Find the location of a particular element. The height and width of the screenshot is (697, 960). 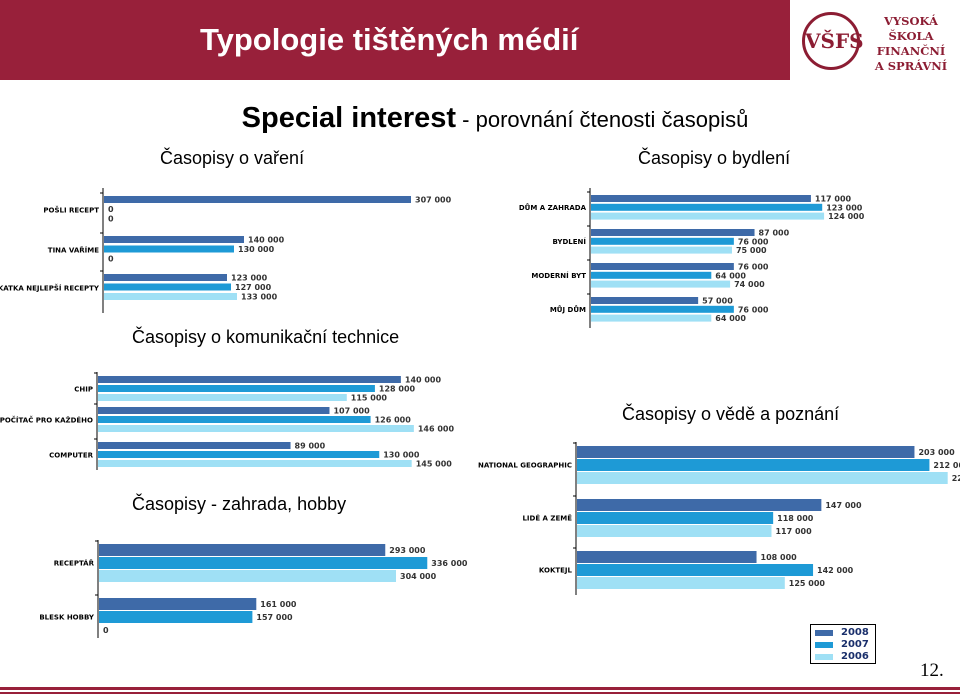

bar-blesk-hobby-2008 is located at coordinates (178, 604).